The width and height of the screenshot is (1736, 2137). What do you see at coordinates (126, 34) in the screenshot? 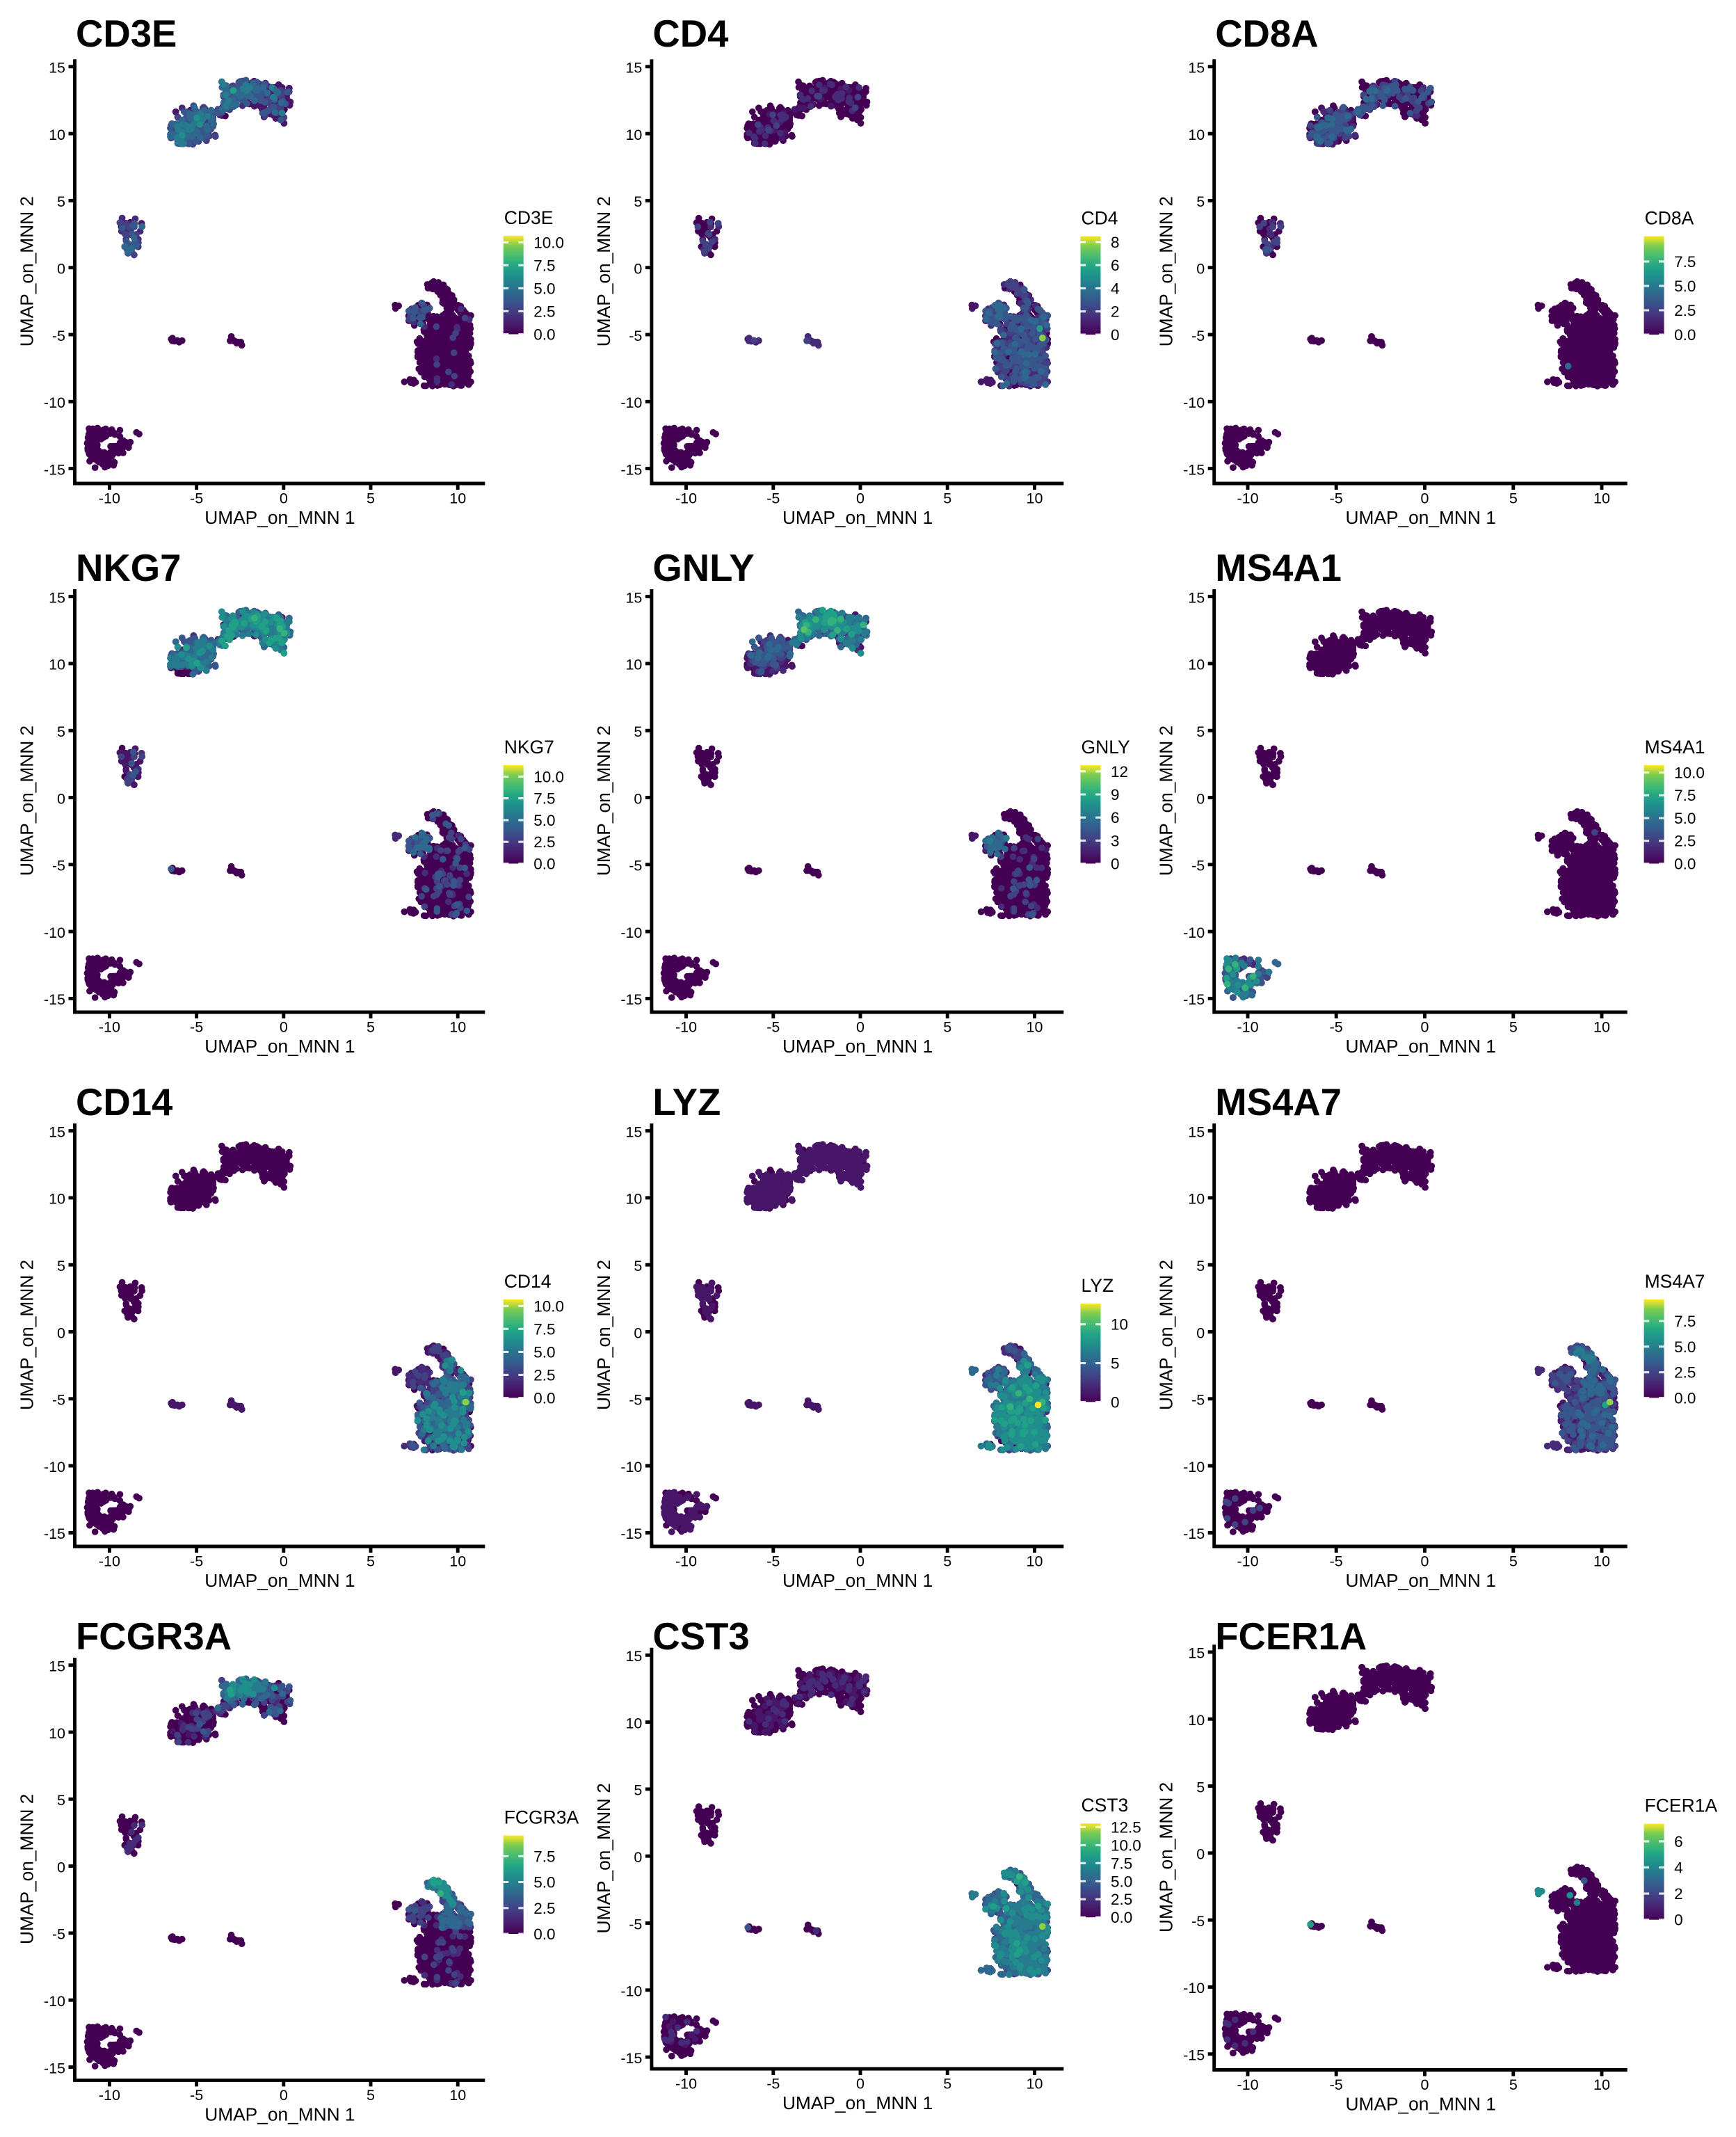
I see `svg-text: CD3E` at bounding box center [126, 34].